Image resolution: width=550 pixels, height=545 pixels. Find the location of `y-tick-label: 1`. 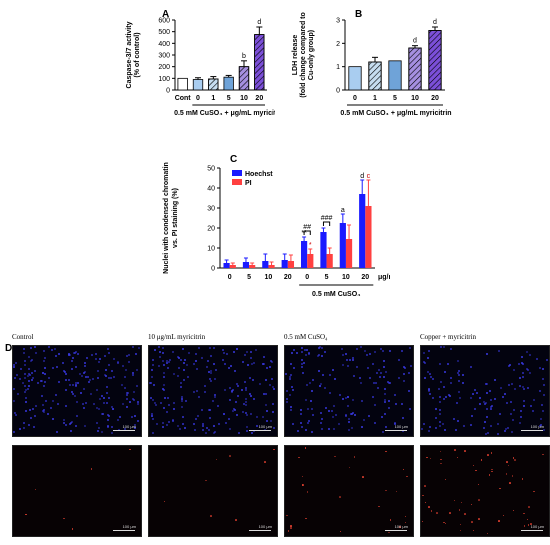

y-tick-label: 1 is located at coordinates (338, 67).